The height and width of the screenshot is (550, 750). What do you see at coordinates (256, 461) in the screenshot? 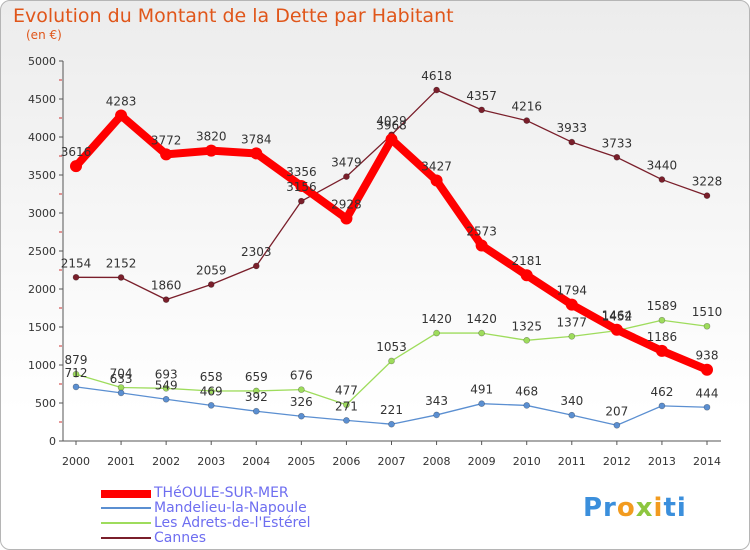
I see `x-tick-label: 2004` at bounding box center [256, 461].